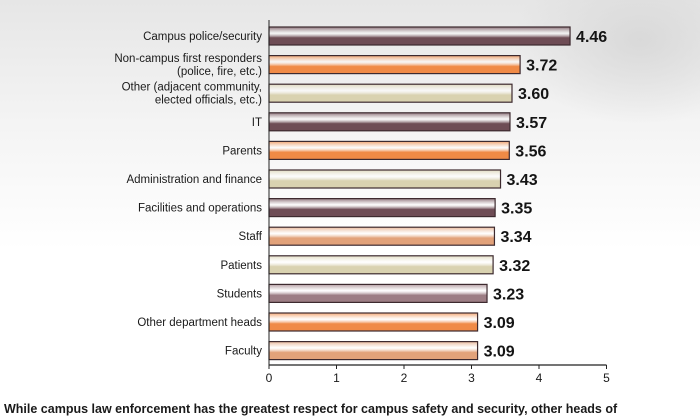 The height and width of the screenshot is (416, 700). What do you see at coordinates (202, 37) in the screenshot?
I see `category-label: Campus police/security` at bounding box center [202, 37].